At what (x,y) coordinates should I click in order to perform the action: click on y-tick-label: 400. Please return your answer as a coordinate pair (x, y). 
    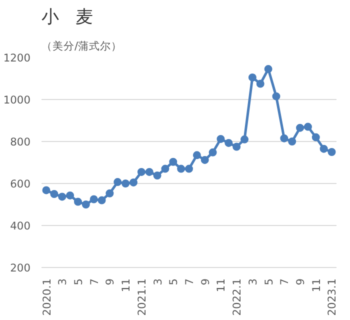
    Looking at the image, I should click on (20, 226).